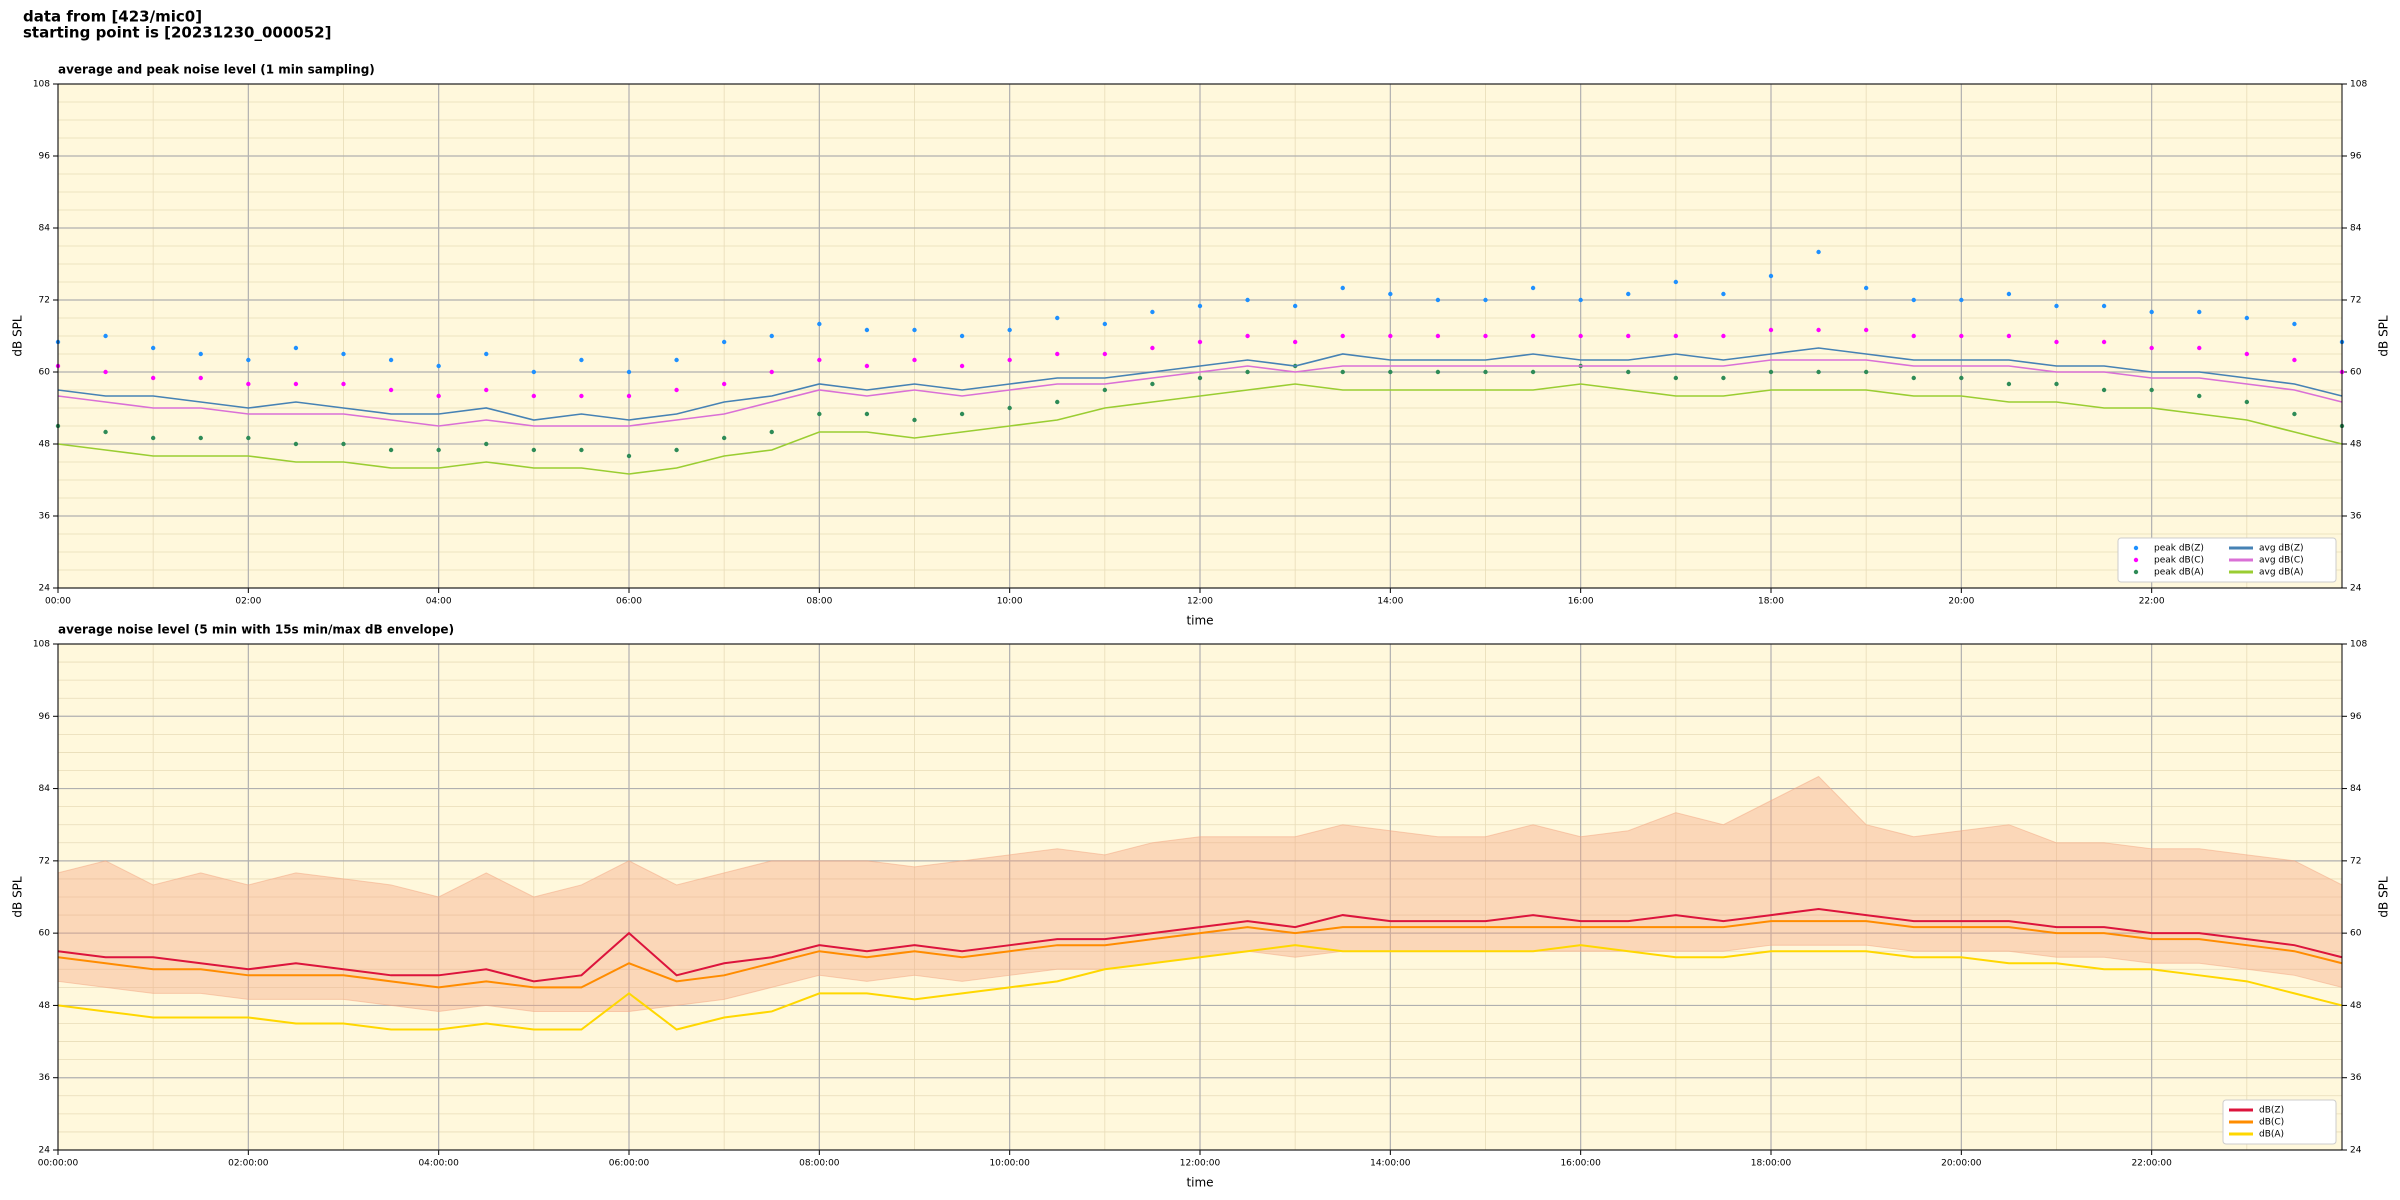  I want to click on legend-label: dB(A), so click(2271, 1135).